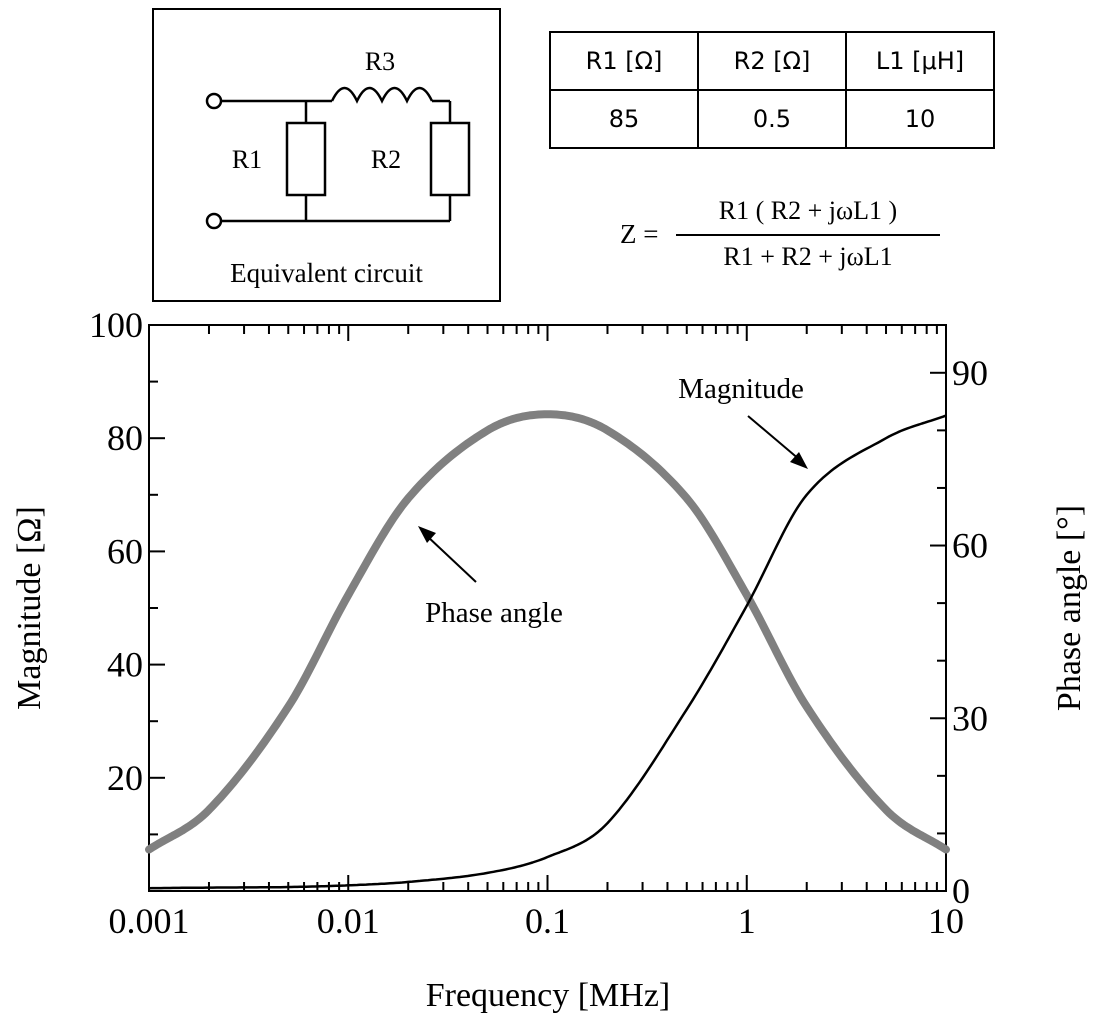 The width and height of the screenshot is (1094, 1019). I want to click on r3-inductor, so click(382, 95).